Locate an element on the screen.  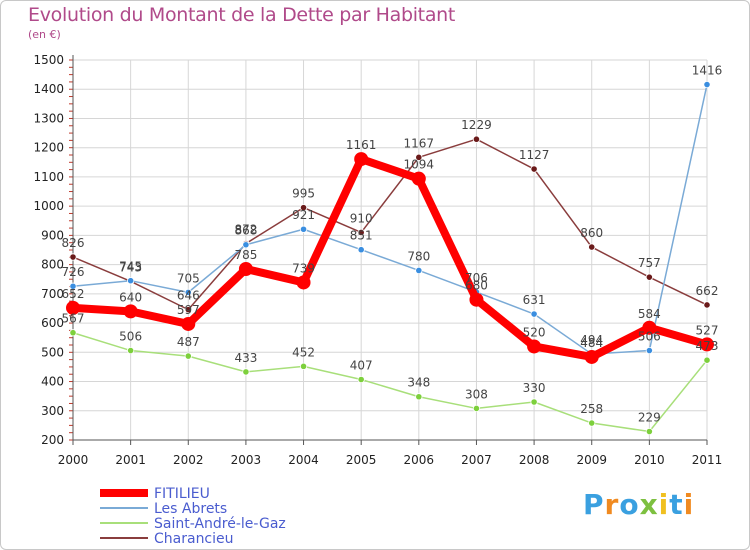
data-label: 662 is located at coordinates (707, 291).